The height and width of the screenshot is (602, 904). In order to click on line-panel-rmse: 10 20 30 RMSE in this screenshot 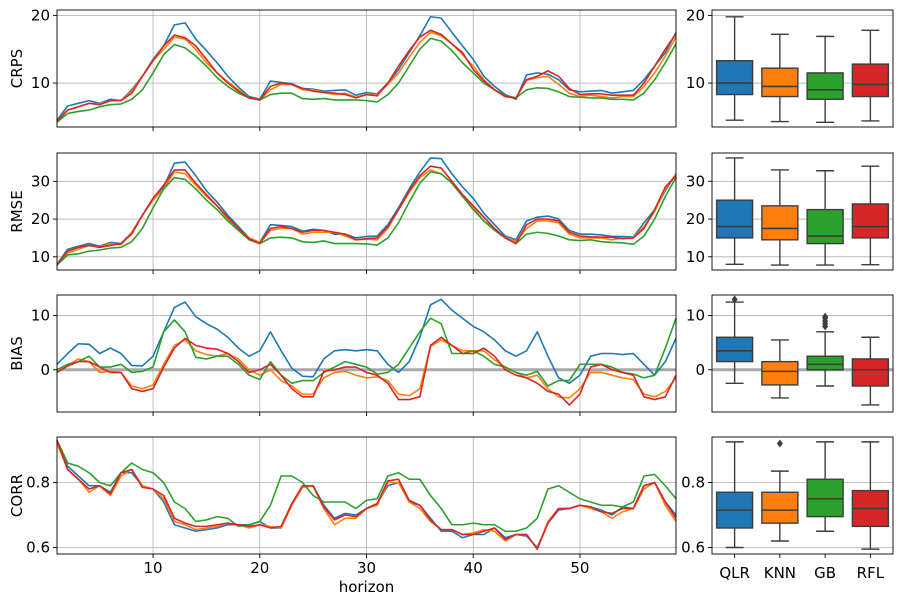, I will do `click(342, 213)`.